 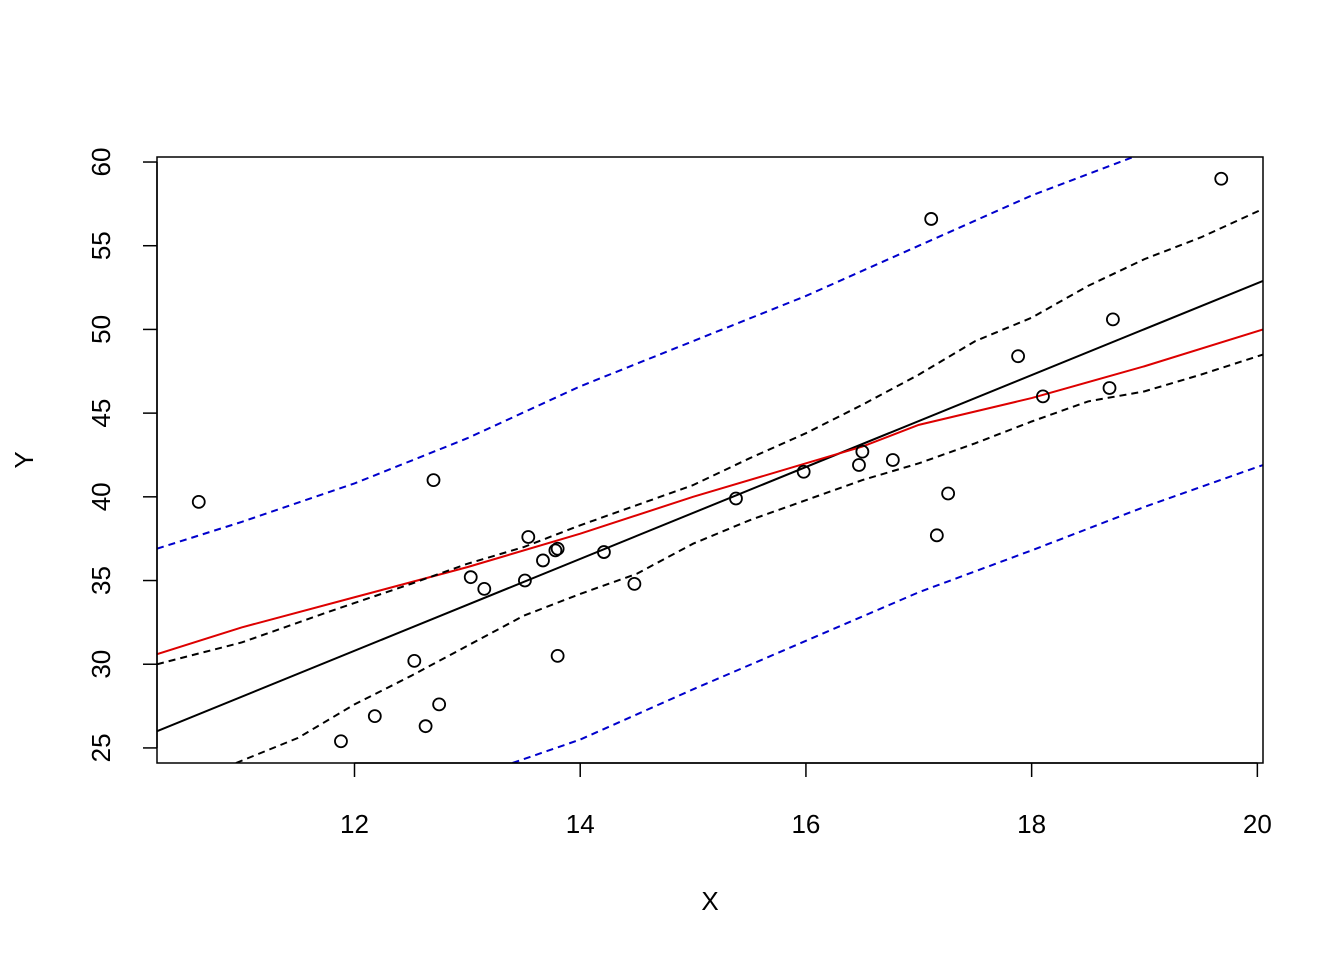 What do you see at coordinates (805, 824) in the screenshot?
I see `x-tick-label: 16` at bounding box center [805, 824].